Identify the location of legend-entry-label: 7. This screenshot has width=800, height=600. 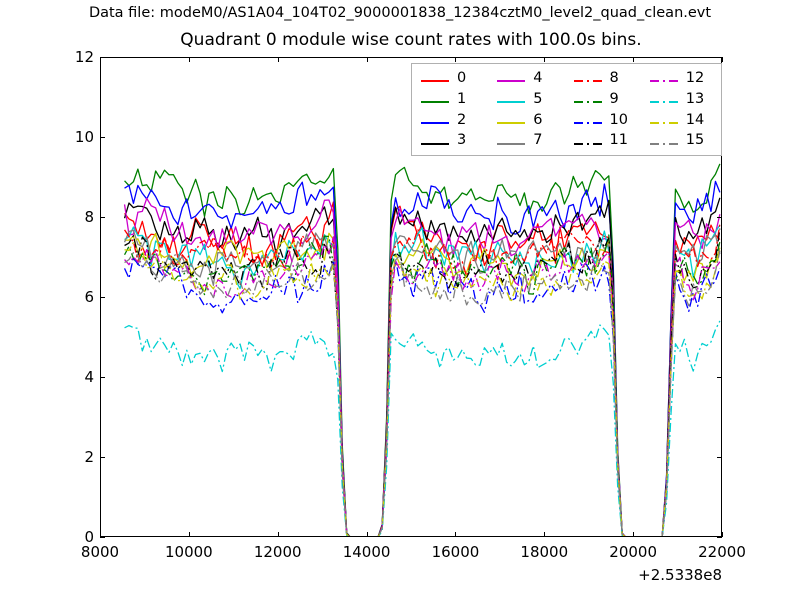
(538, 140).